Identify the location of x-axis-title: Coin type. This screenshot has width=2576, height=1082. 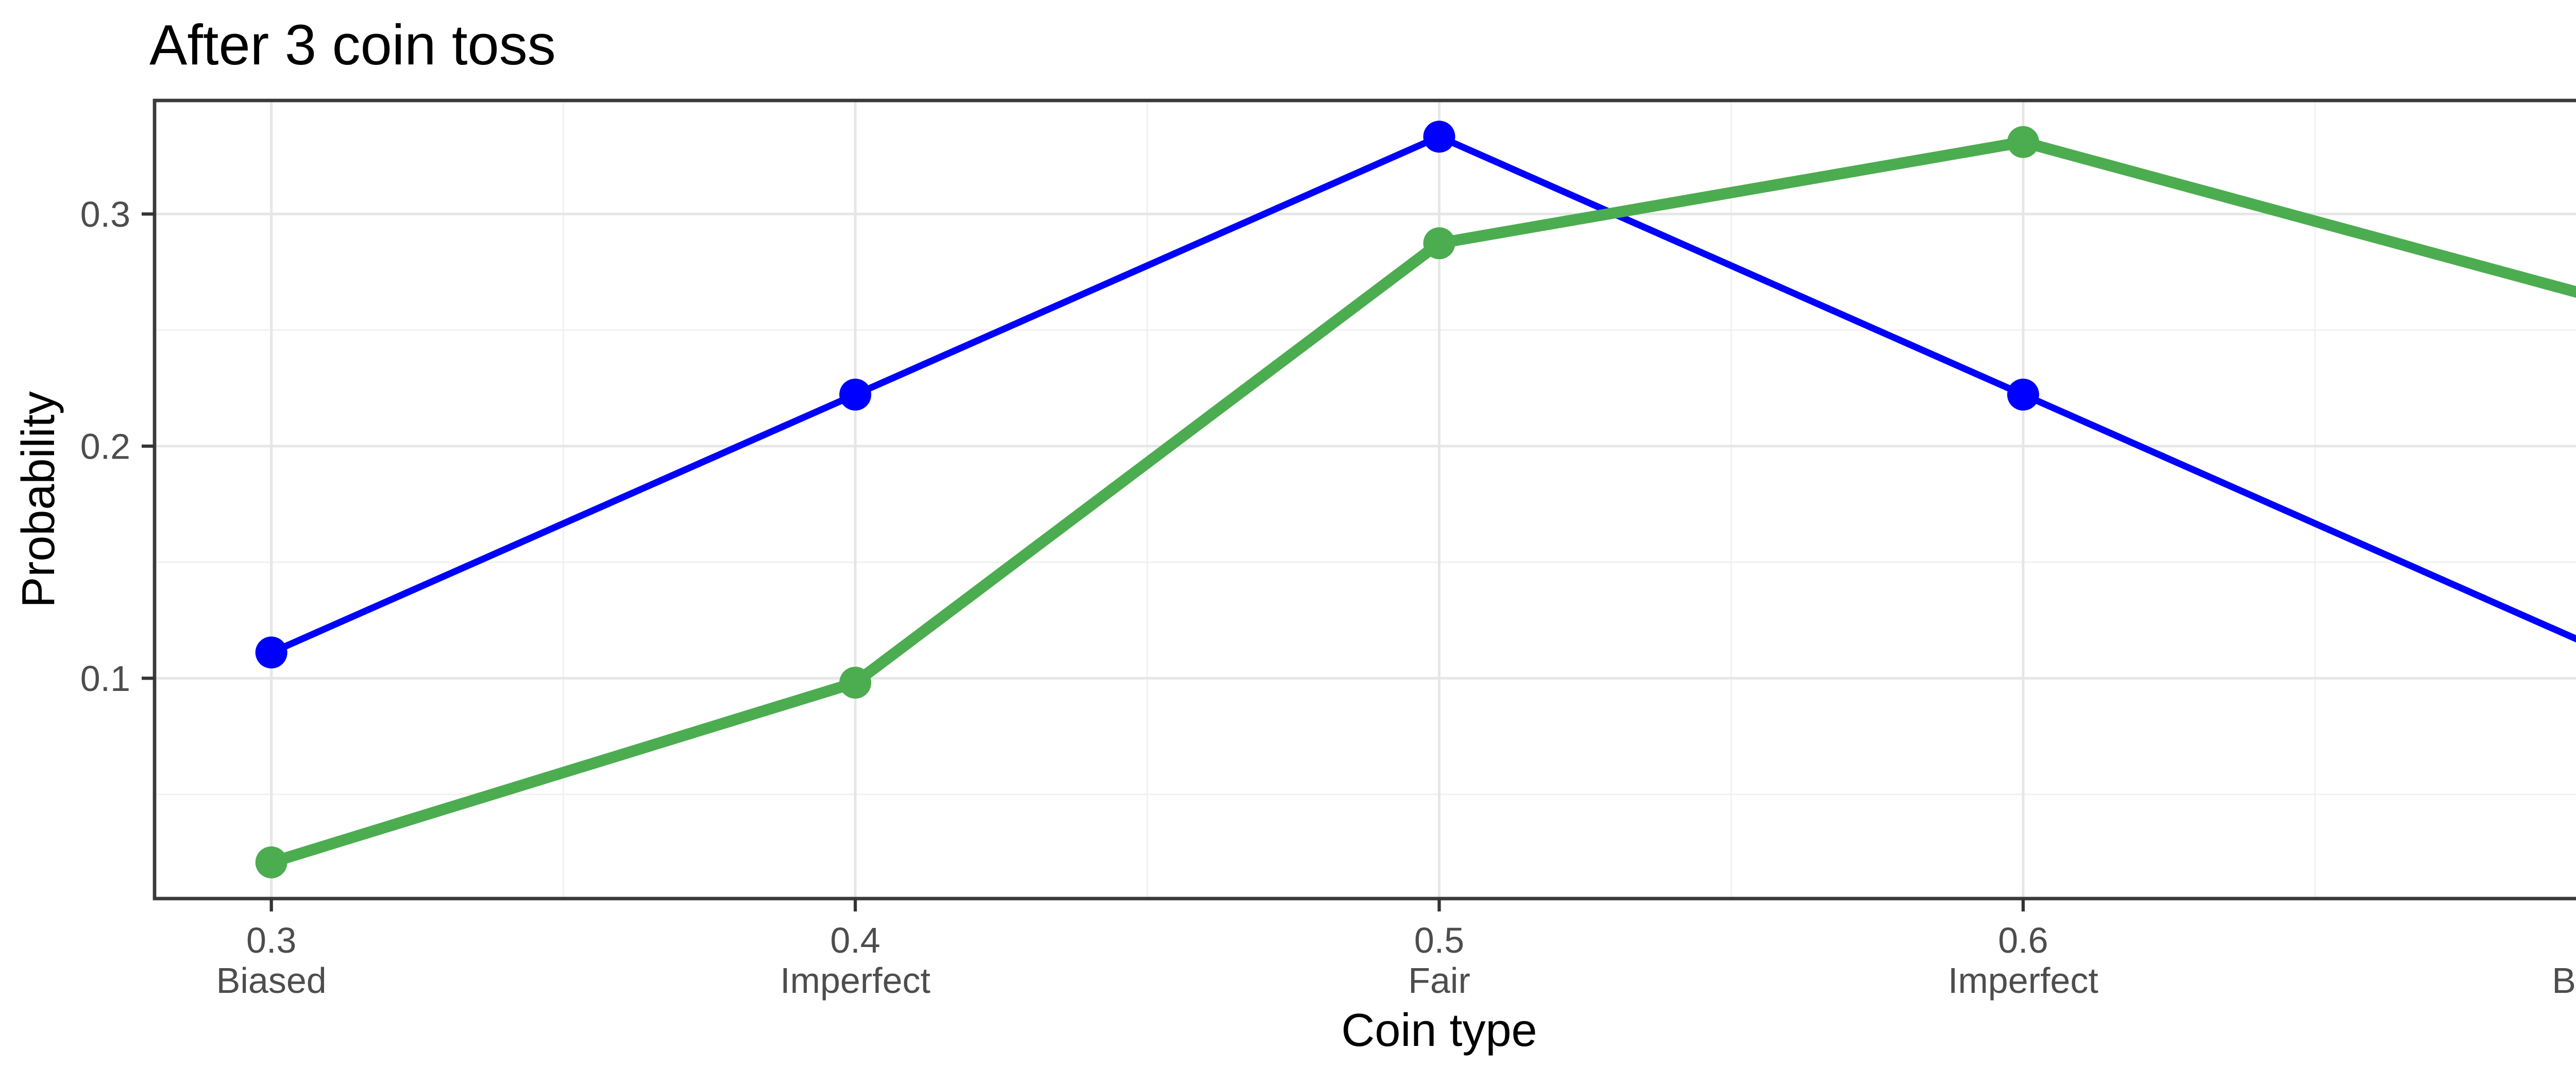
(1439, 1030).